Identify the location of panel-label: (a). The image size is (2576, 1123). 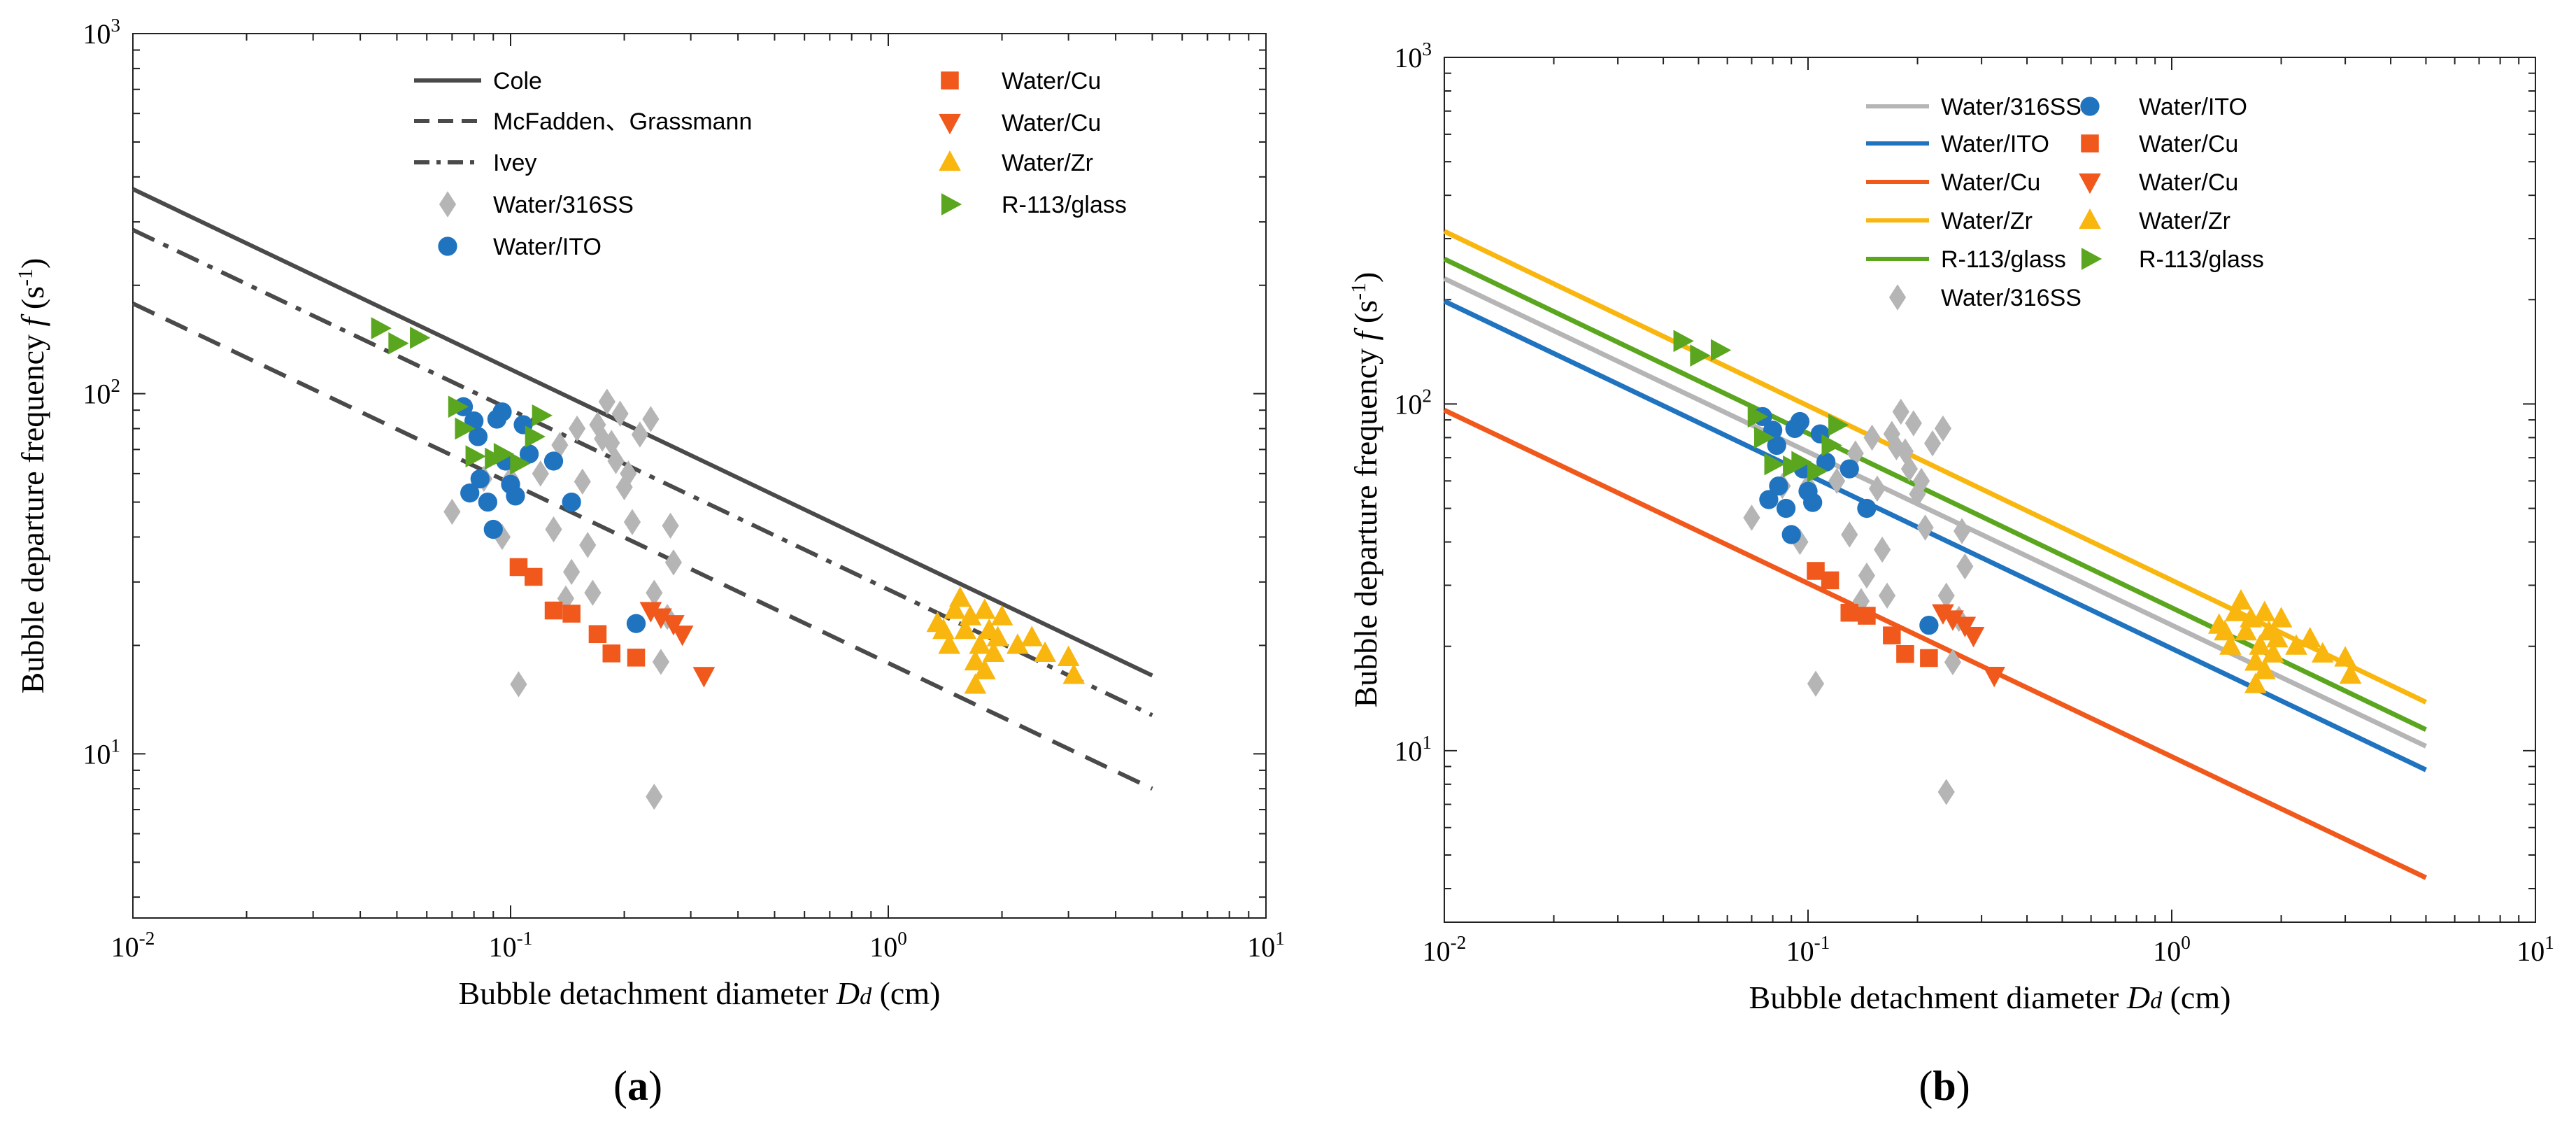
(637, 1086).